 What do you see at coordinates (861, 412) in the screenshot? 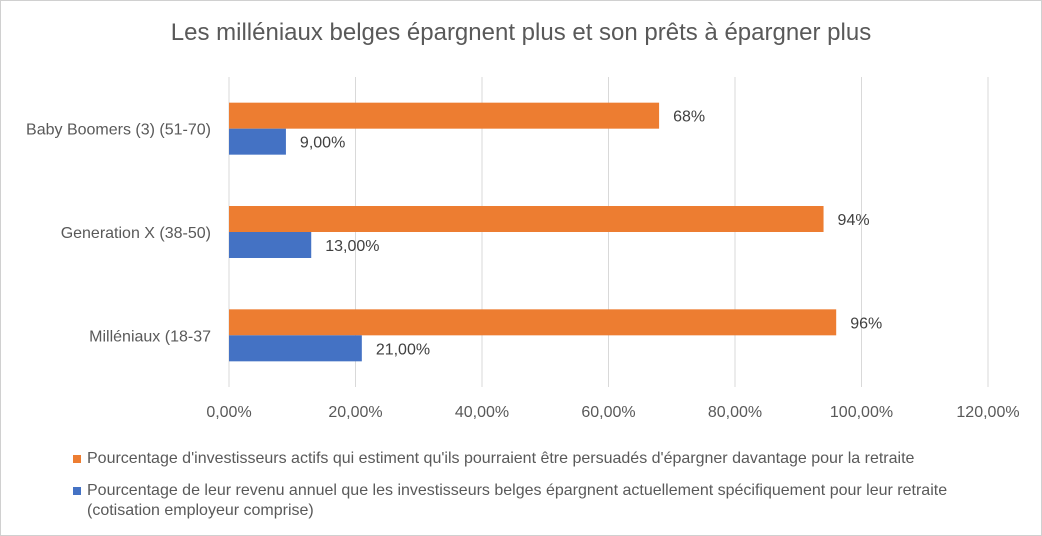
I see `x-tick-label: 100,00%` at bounding box center [861, 412].